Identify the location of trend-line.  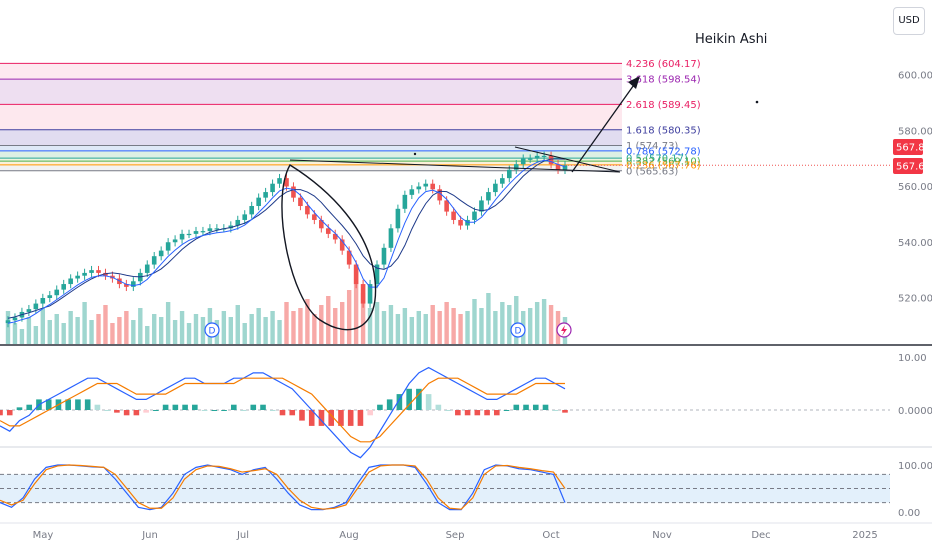
(567, 159).